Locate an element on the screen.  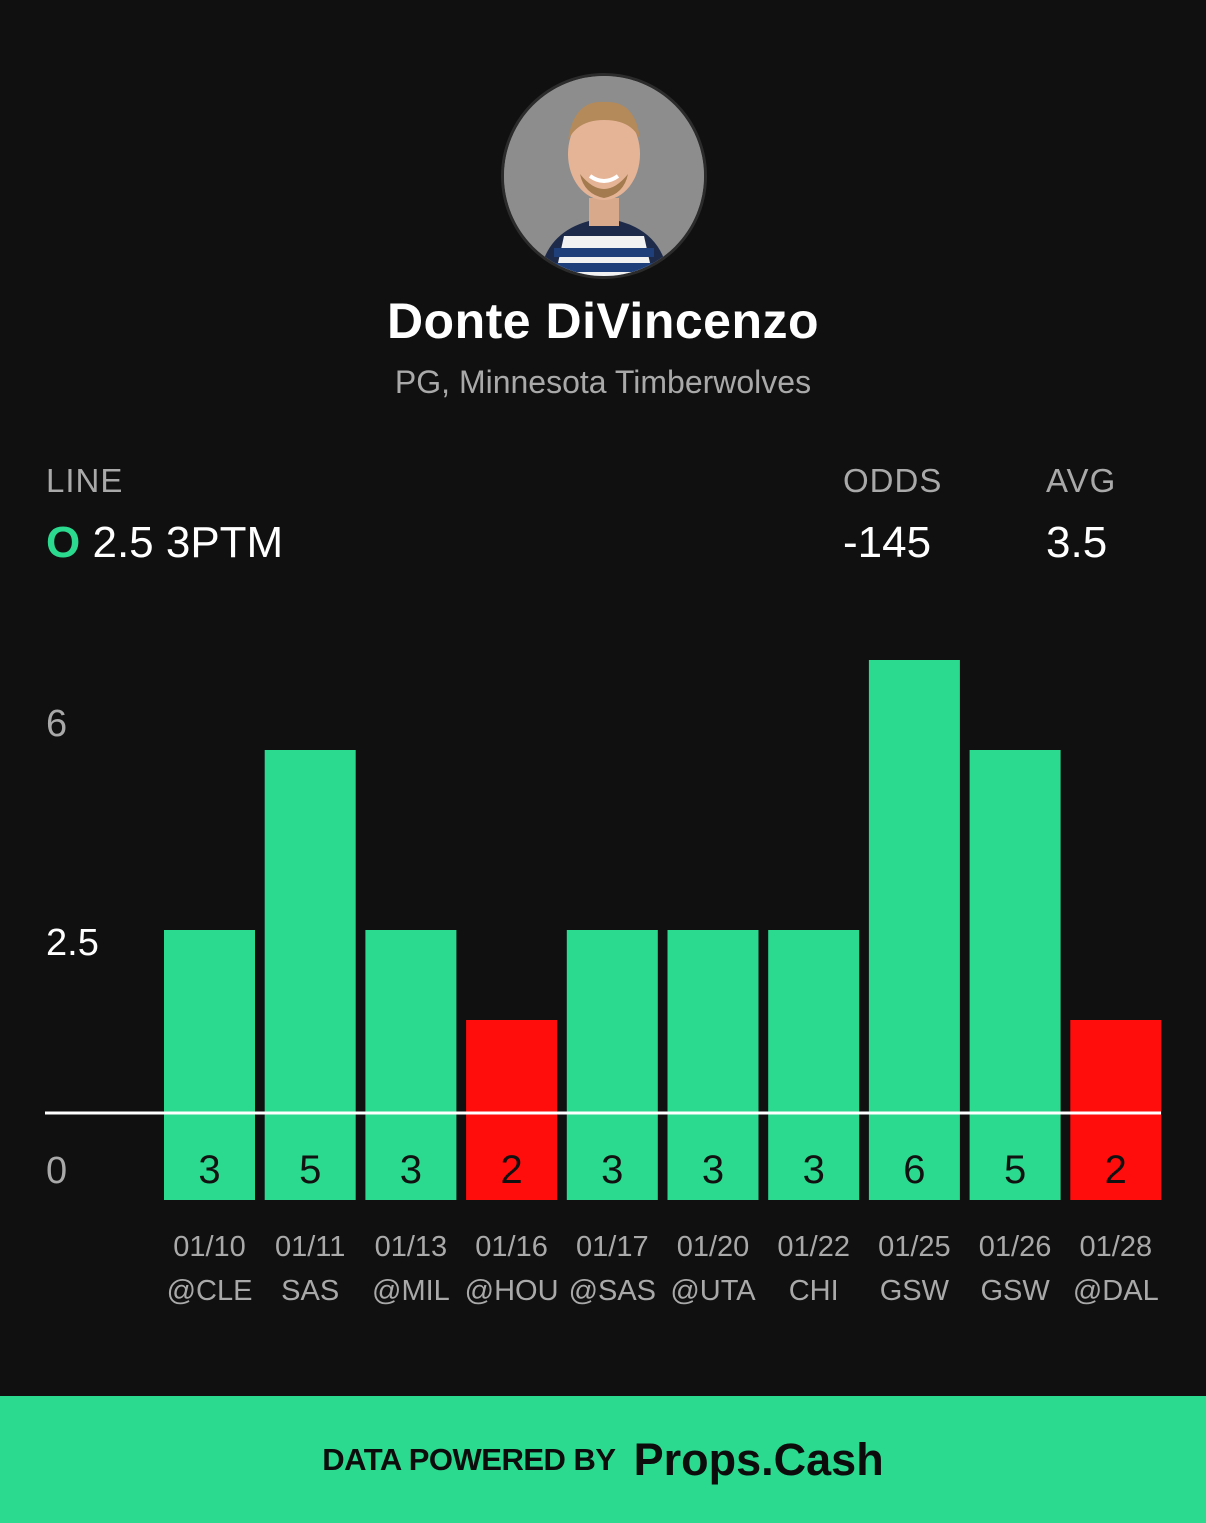
x-tick-opponent: @CLE is located at coordinates (210, 1291).